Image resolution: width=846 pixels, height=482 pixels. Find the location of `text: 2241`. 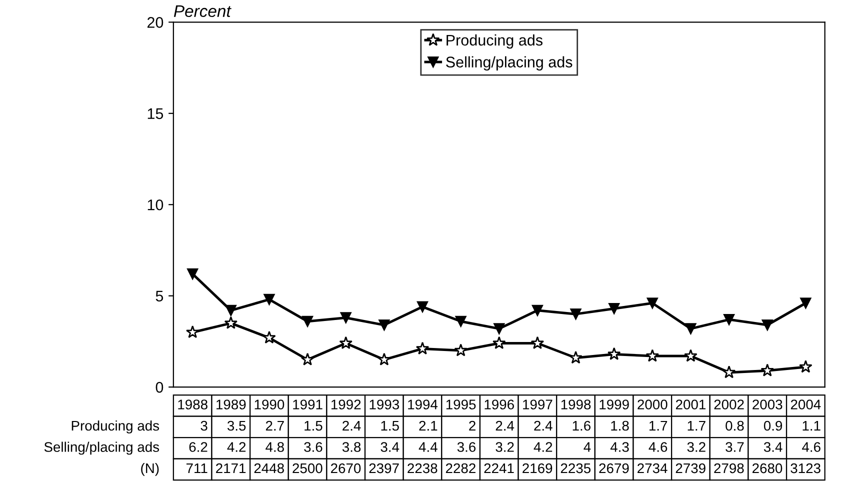

text: 2241 is located at coordinates (499, 468).